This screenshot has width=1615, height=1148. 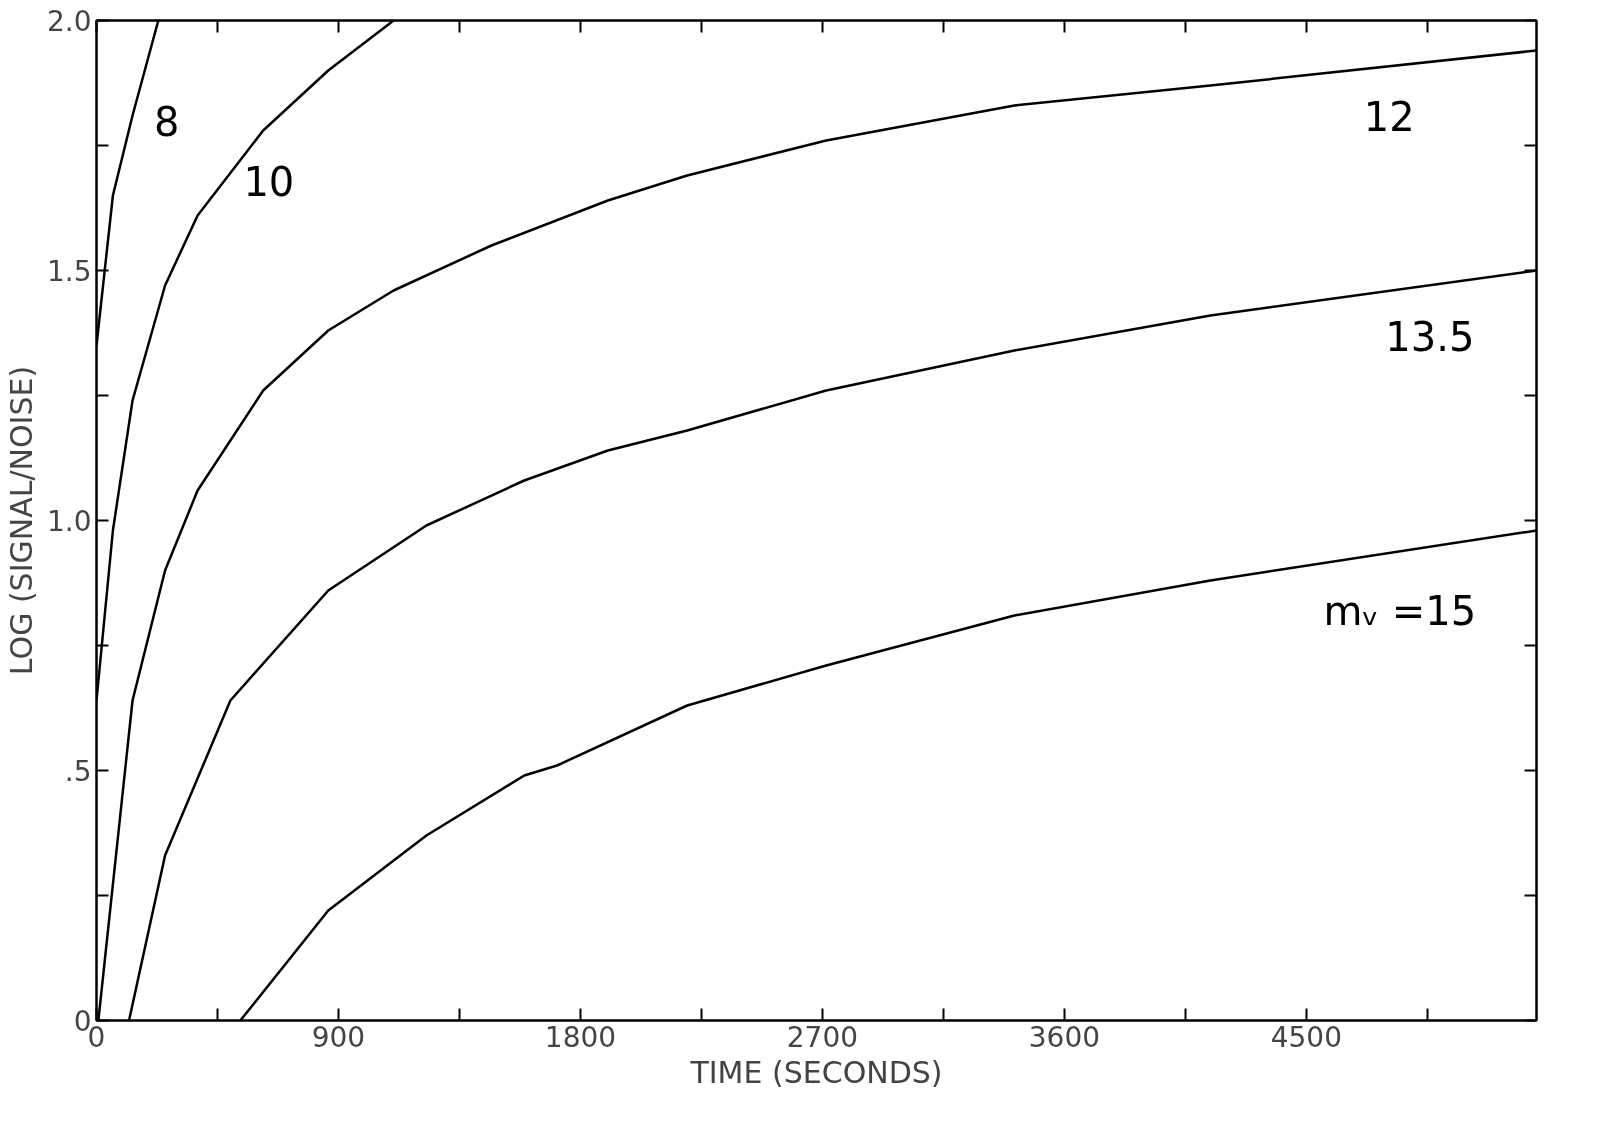 What do you see at coordinates (69, 271) in the screenshot?
I see `y-tick-label: 1.5` at bounding box center [69, 271].